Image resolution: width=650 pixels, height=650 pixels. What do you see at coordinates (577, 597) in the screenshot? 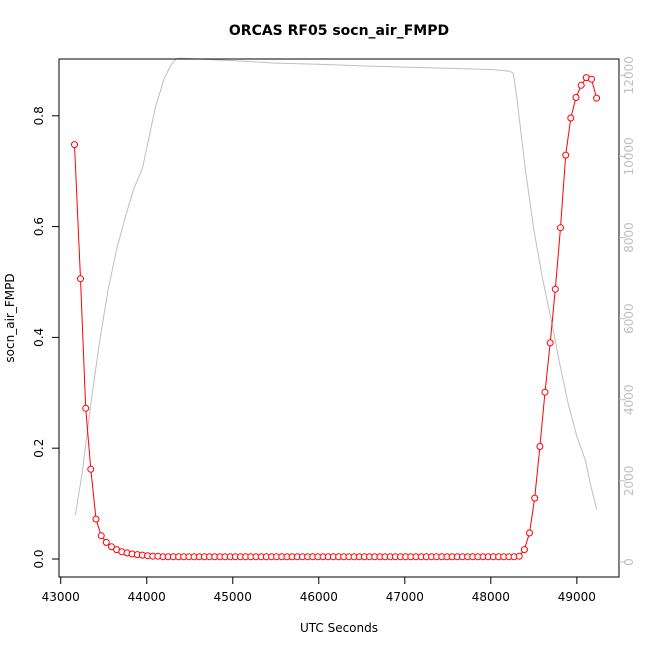
I see `x-tick-label: 49000` at bounding box center [577, 597].